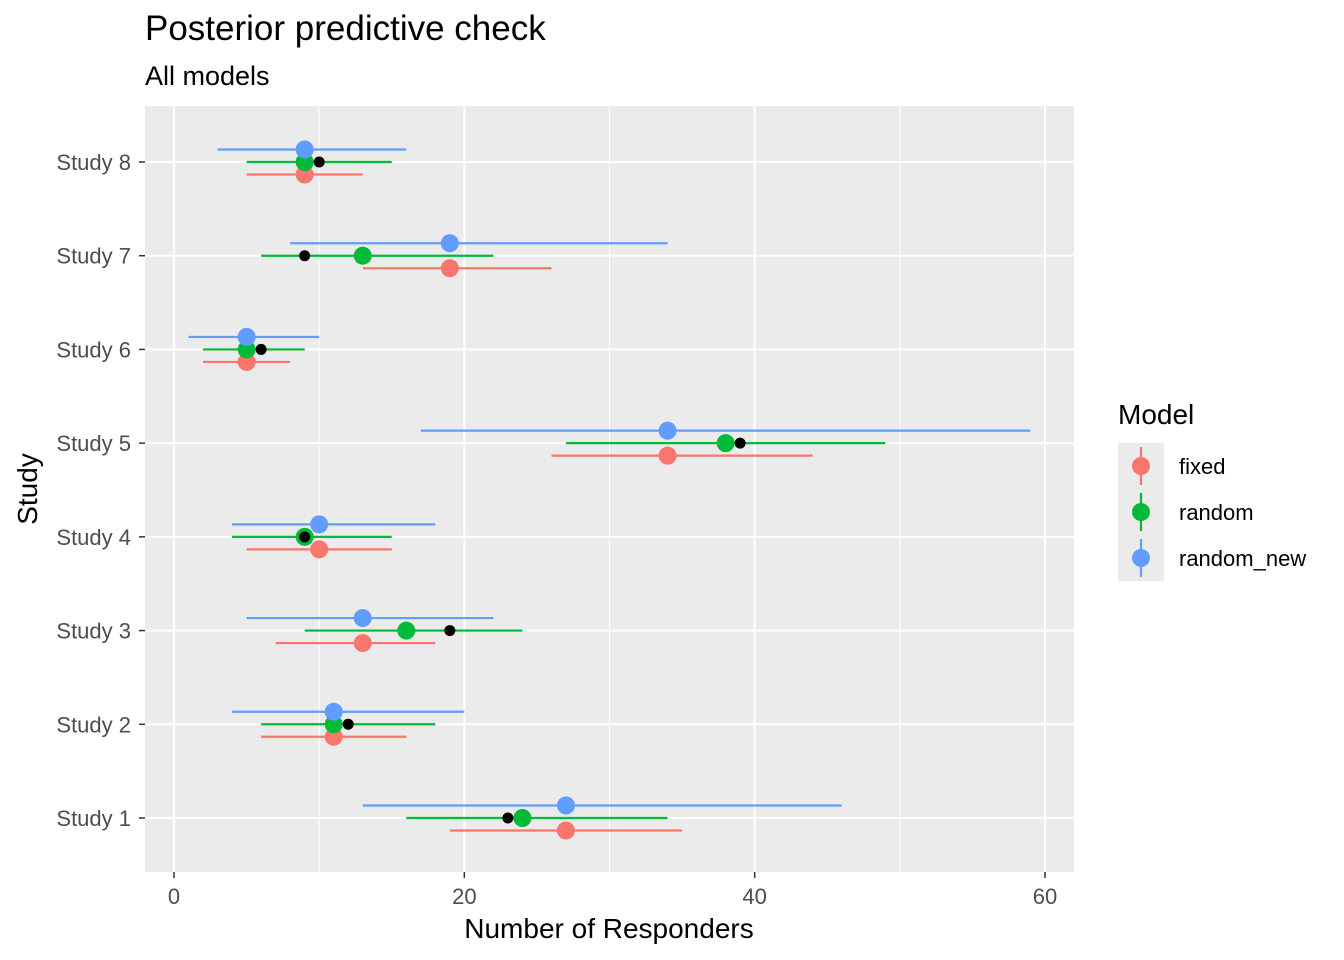 This screenshot has width=1344, height=960. I want to click on legend-label: random_new, so click(1242, 558).